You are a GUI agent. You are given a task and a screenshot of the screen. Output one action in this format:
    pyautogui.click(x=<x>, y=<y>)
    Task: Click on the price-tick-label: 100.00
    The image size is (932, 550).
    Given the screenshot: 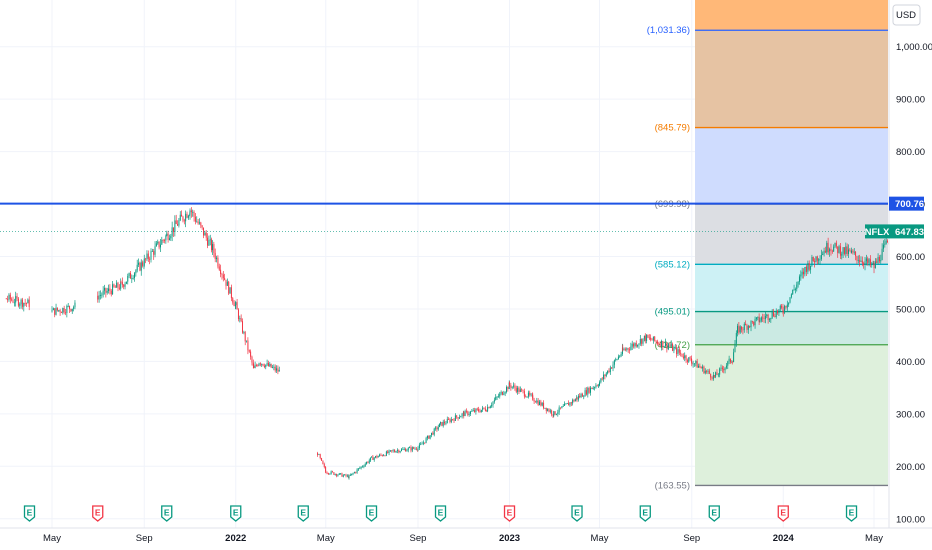 What is the action you would take?
    pyautogui.click(x=910, y=519)
    